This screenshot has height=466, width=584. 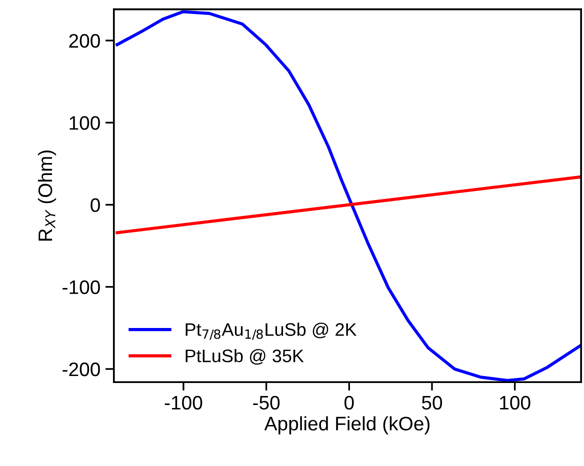 I want to click on legend-label: Pt$_{7/8}$Au$_{1/8}$LuSb @ 2K, so click(x=271, y=331).